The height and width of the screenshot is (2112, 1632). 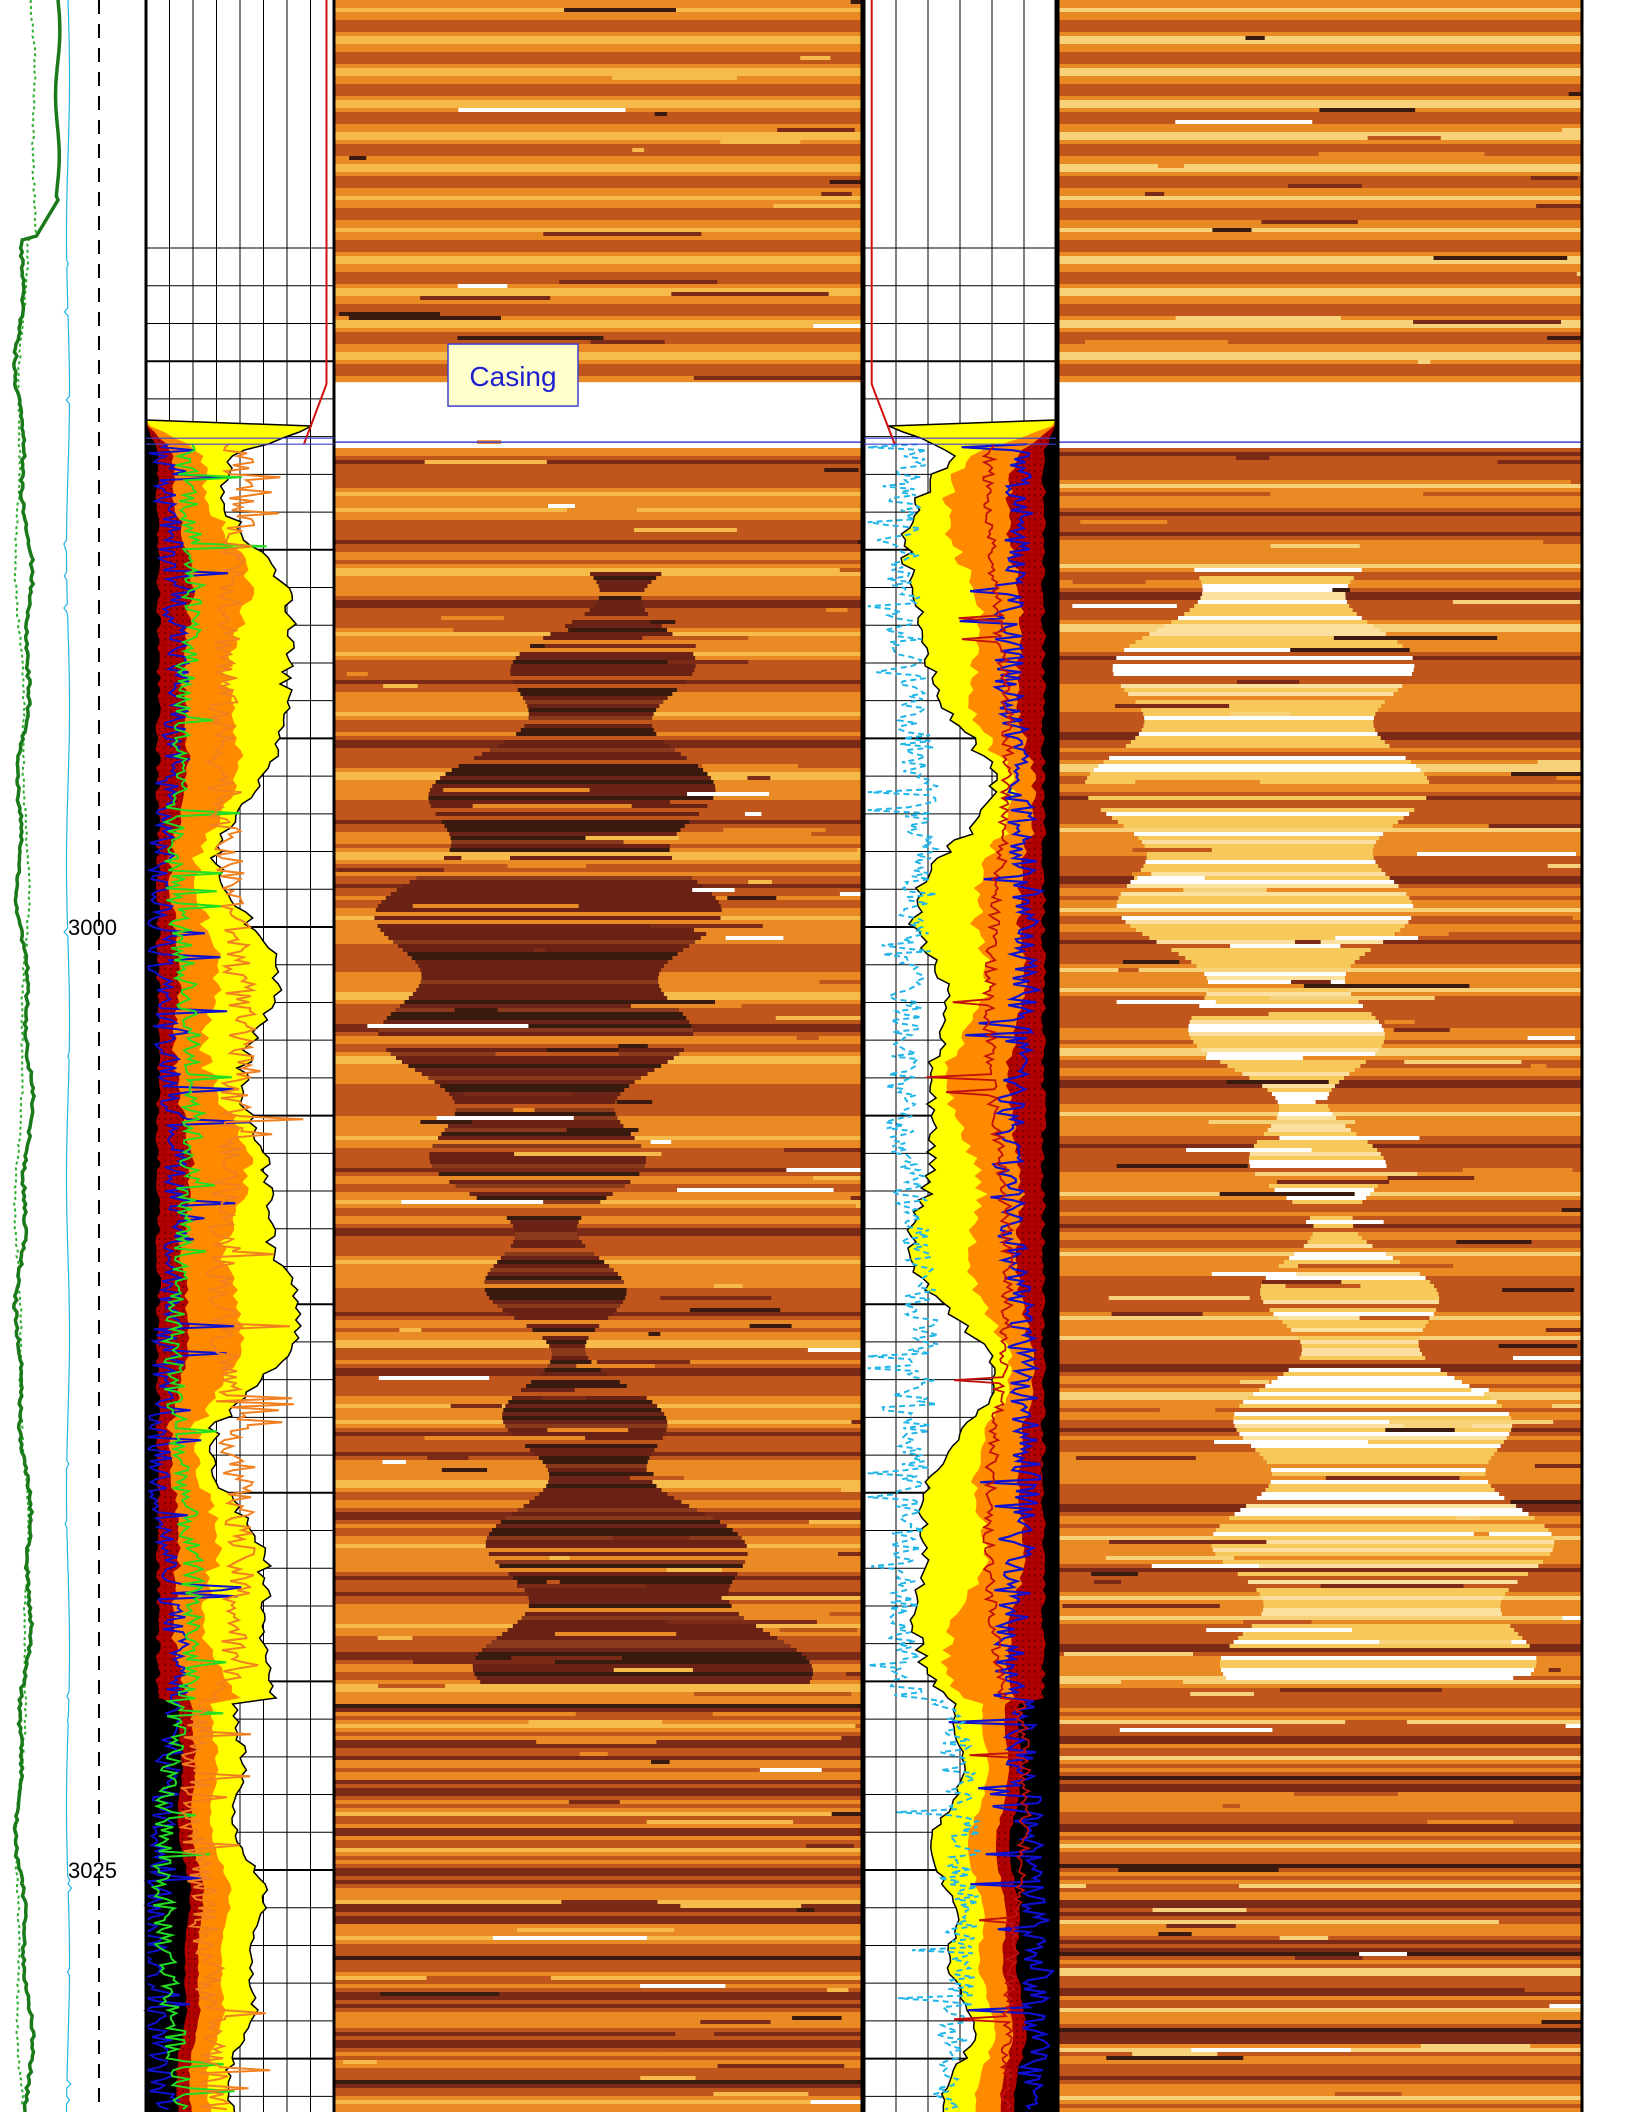 What do you see at coordinates (598, 411) in the screenshot?
I see `casing-band` at bounding box center [598, 411].